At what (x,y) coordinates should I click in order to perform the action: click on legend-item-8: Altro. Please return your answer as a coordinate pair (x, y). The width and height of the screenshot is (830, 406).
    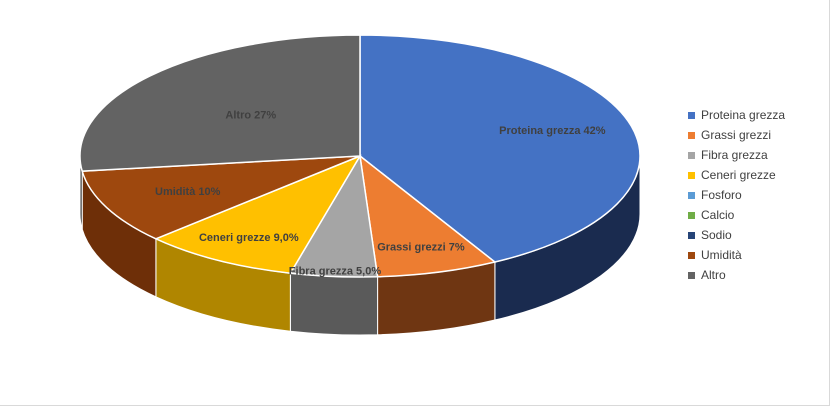
    Looking at the image, I should click on (753, 275).